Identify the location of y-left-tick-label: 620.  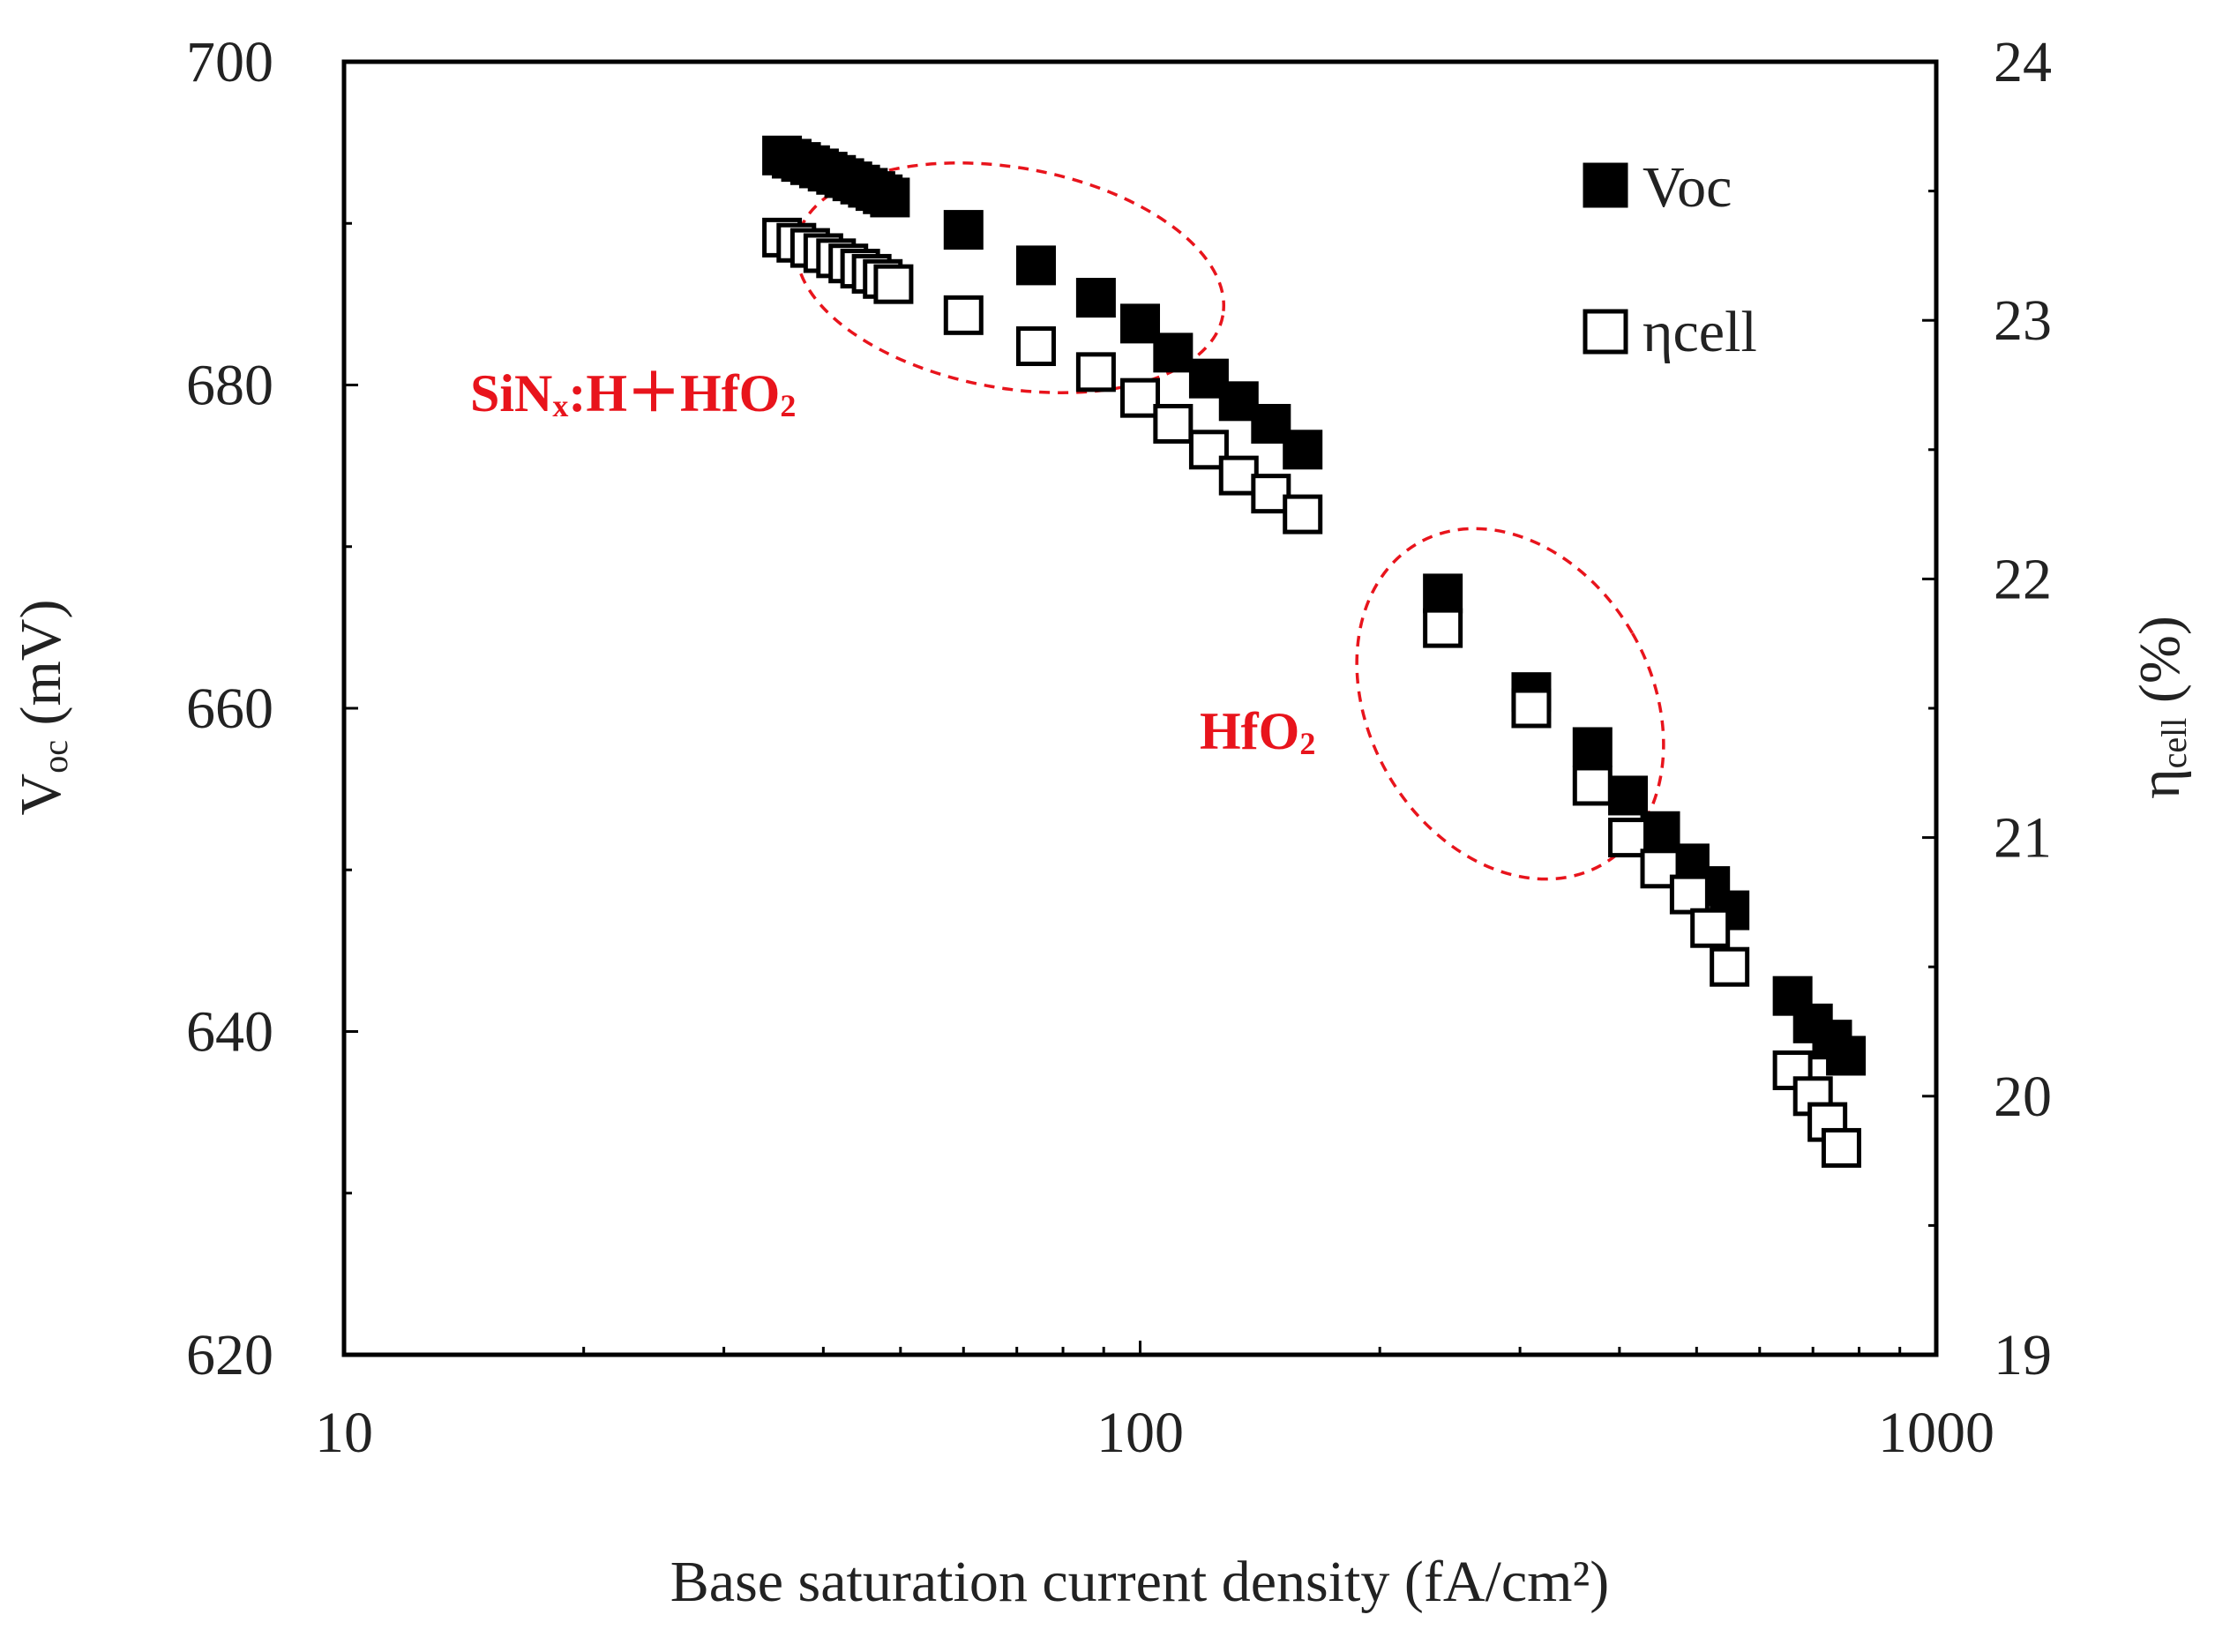
(229, 1355).